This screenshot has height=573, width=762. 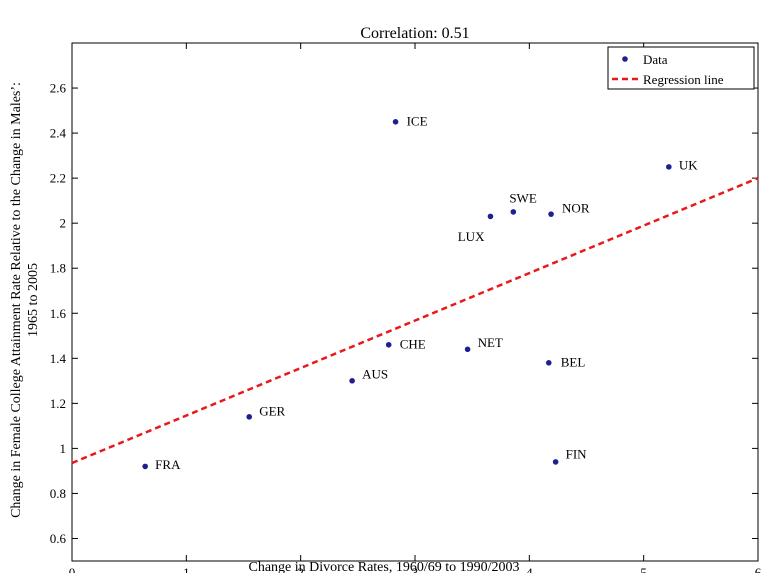 I want to click on data-point-net, so click(x=467, y=349).